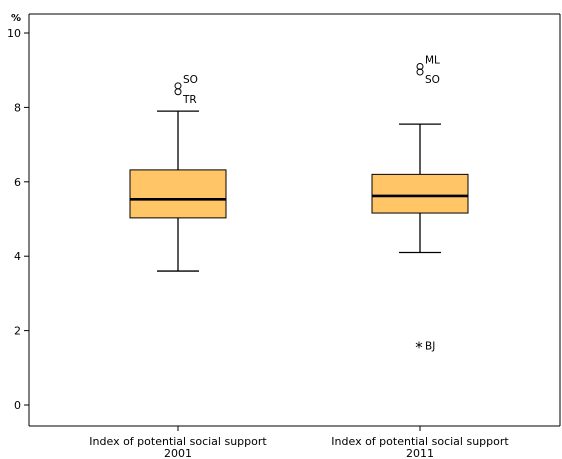 This screenshot has height=459, width=562. What do you see at coordinates (17, 182) in the screenshot?
I see `y-tick-label: 6` at bounding box center [17, 182].